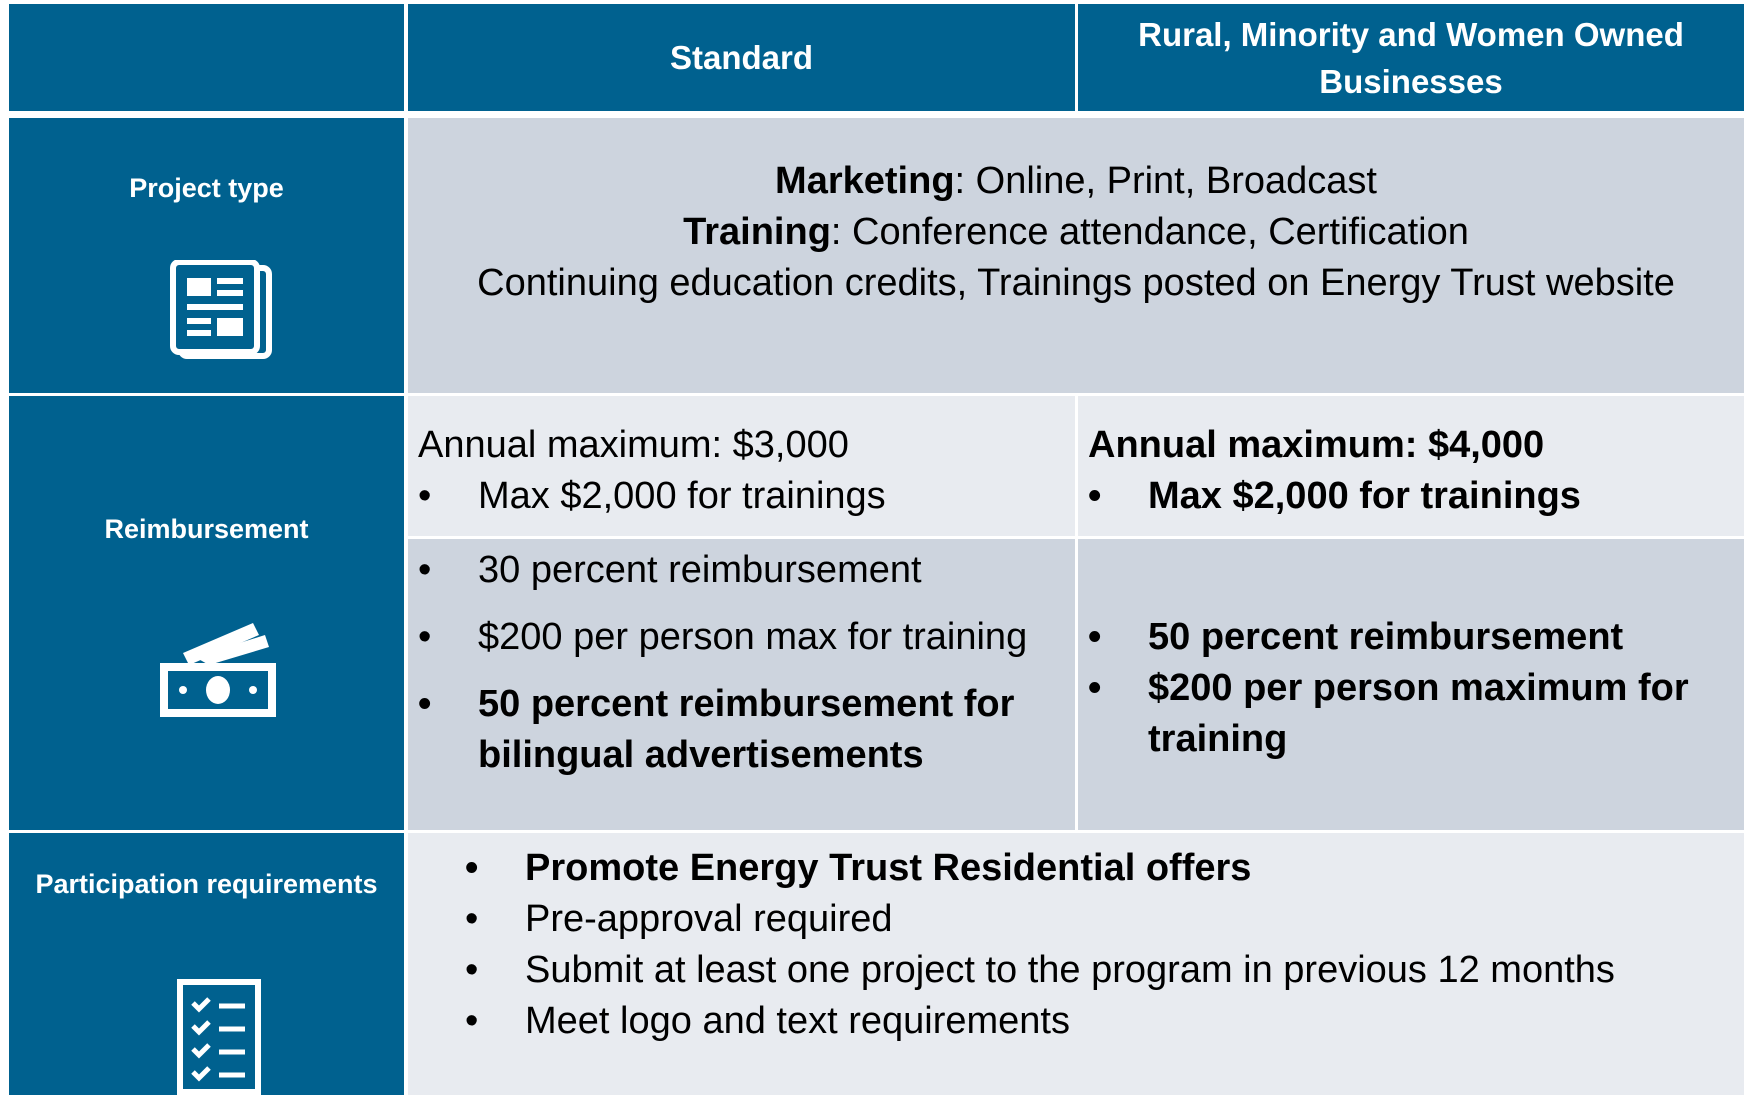 The width and height of the screenshot is (1746, 1095). I want to click on bullet: 30 percent reimbursement, so click(741, 570).